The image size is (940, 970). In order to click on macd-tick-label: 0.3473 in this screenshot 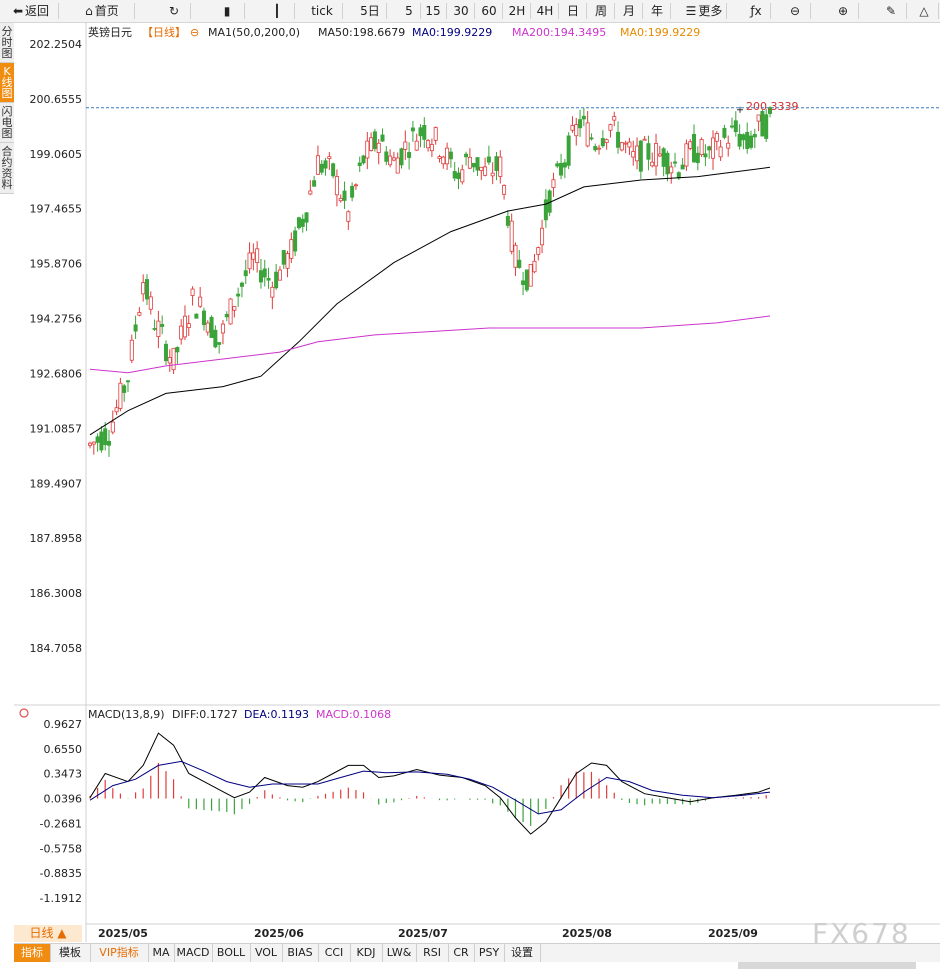, I will do `click(63, 774)`.